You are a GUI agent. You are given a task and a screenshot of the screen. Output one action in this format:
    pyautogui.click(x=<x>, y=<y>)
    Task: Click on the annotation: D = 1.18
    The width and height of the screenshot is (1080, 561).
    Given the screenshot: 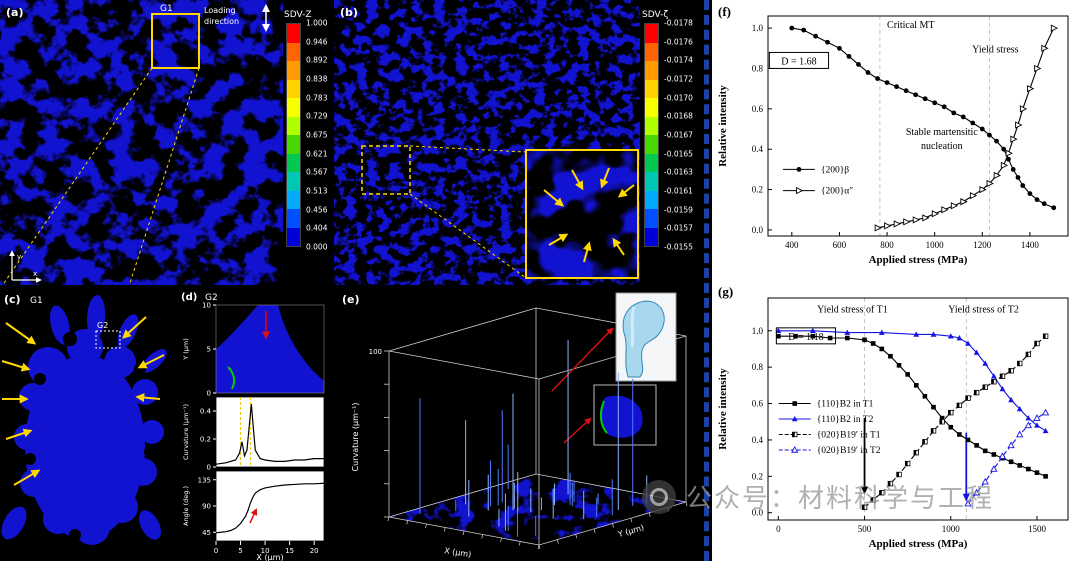 What is the action you would take?
    pyautogui.click(x=805, y=337)
    